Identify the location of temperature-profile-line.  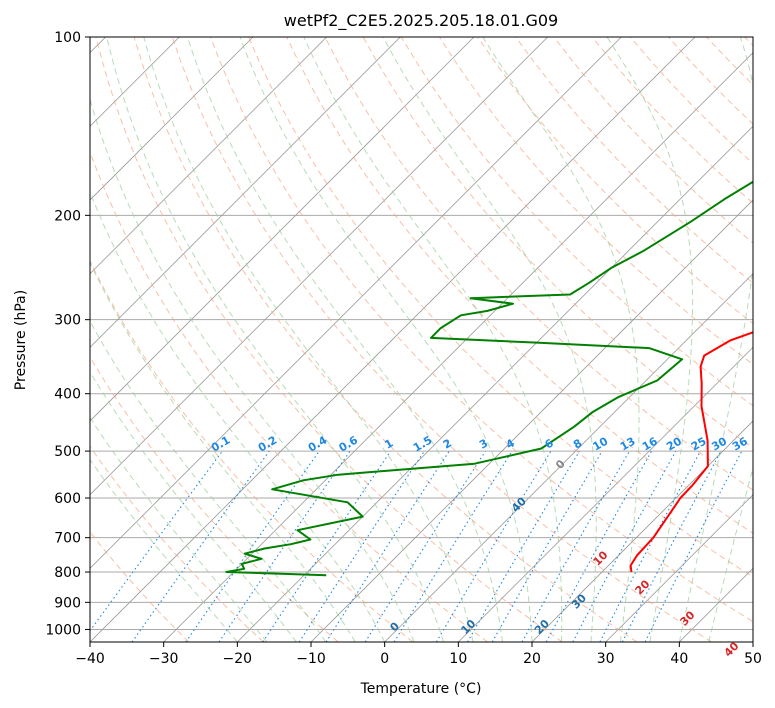
(691, 452).